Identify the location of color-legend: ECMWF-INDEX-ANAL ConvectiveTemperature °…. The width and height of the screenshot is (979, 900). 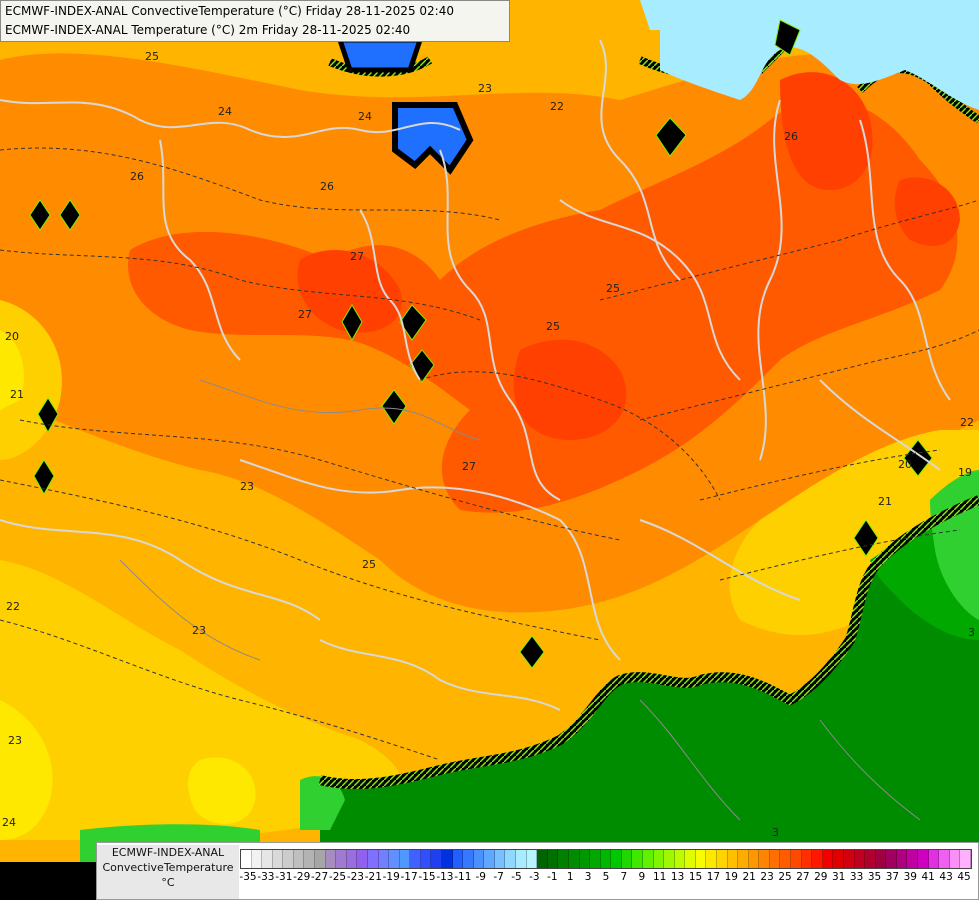
(537, 871).